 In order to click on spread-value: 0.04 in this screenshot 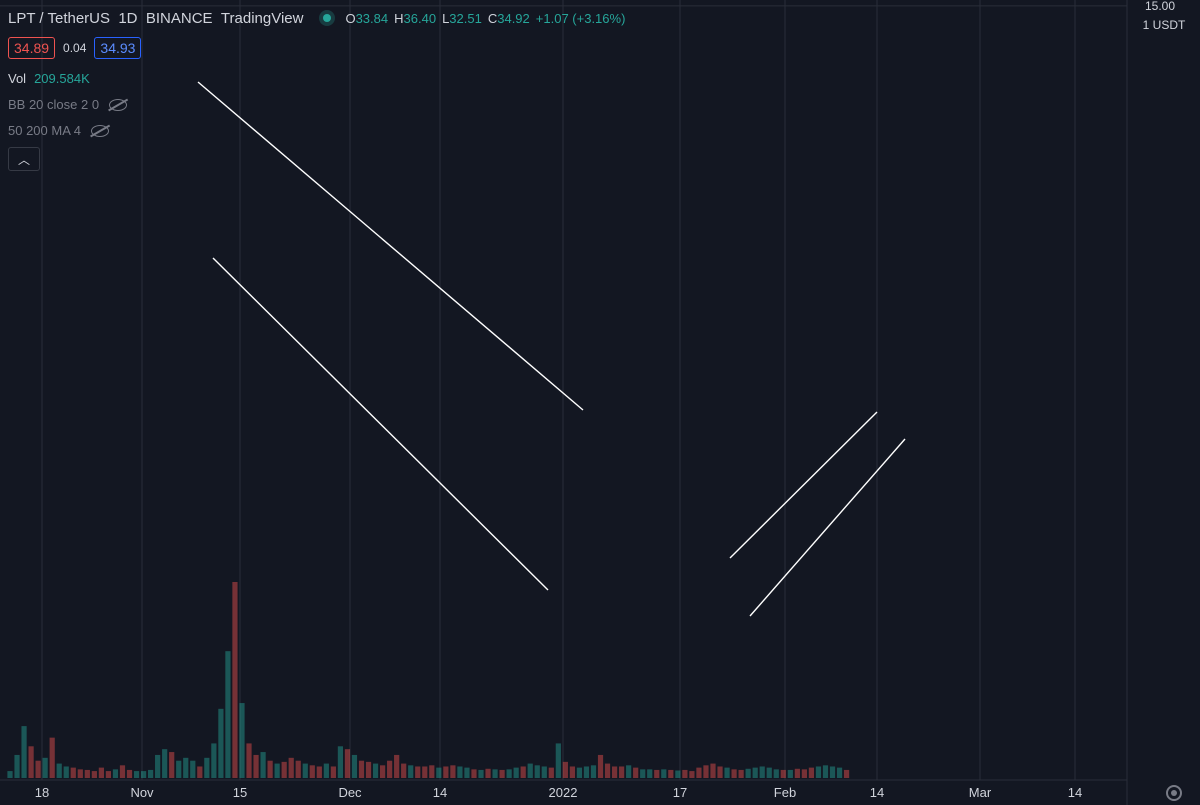, I will do `click(75, 48)`.